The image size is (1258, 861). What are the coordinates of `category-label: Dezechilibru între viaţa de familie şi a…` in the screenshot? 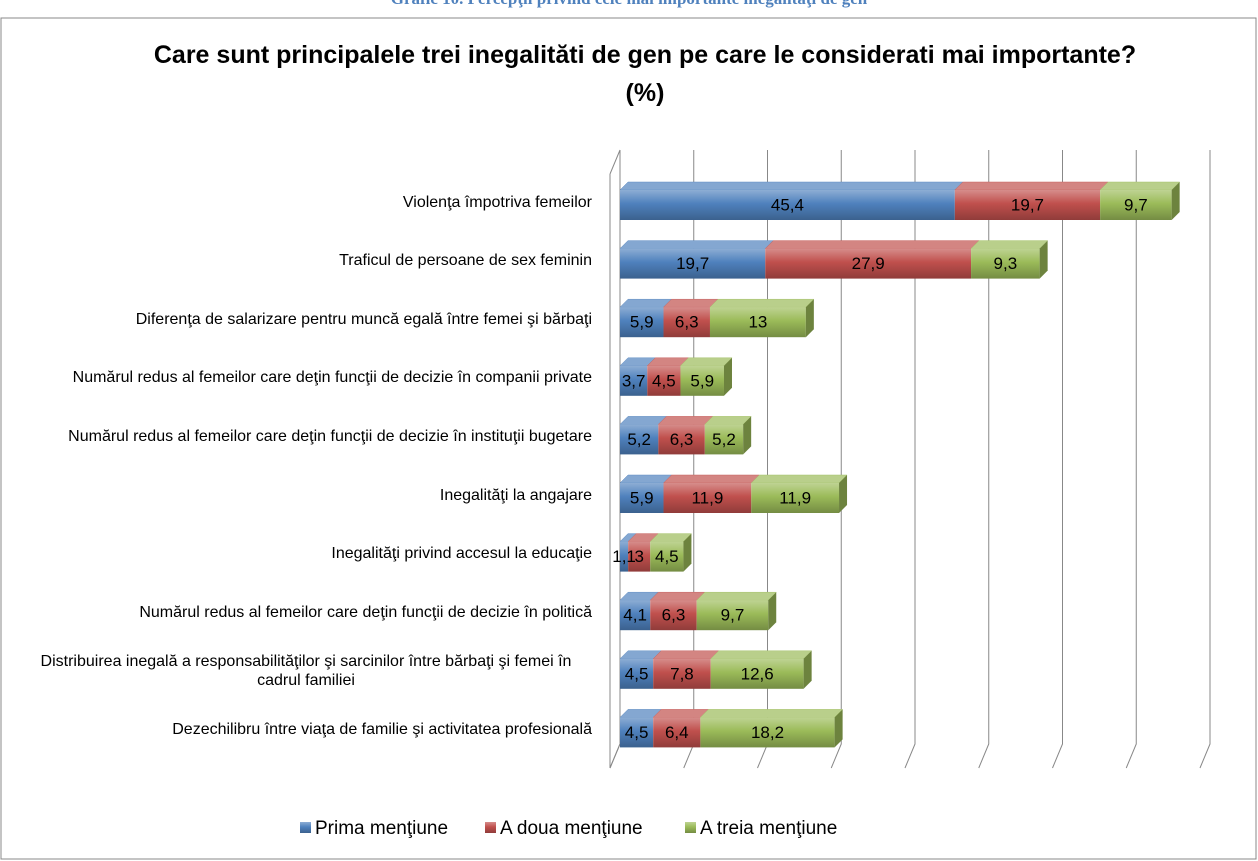 It's located at (306, 729).